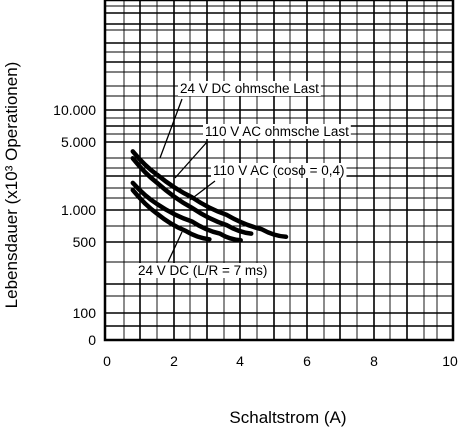 Image resolution: width=462 pixels, height=432 pixels. Describe the element at coordinates (450, 361) in the screenshot. I see `x-tick-label: 10` at that location.